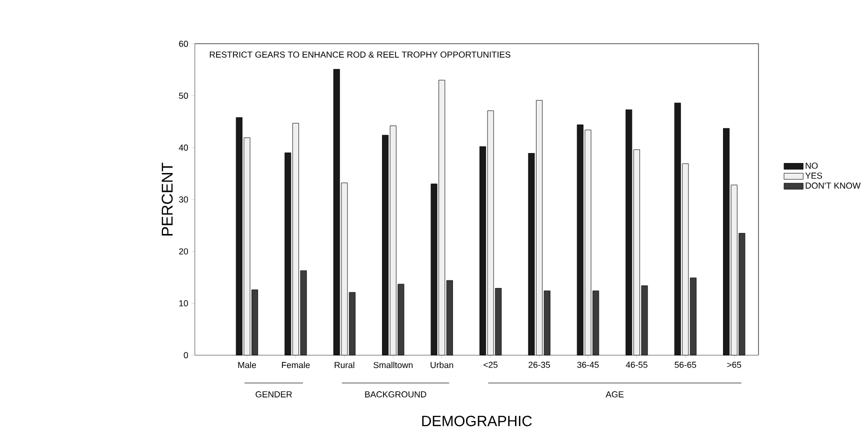  I want to click on legend-label: NO, so click(812, 165).